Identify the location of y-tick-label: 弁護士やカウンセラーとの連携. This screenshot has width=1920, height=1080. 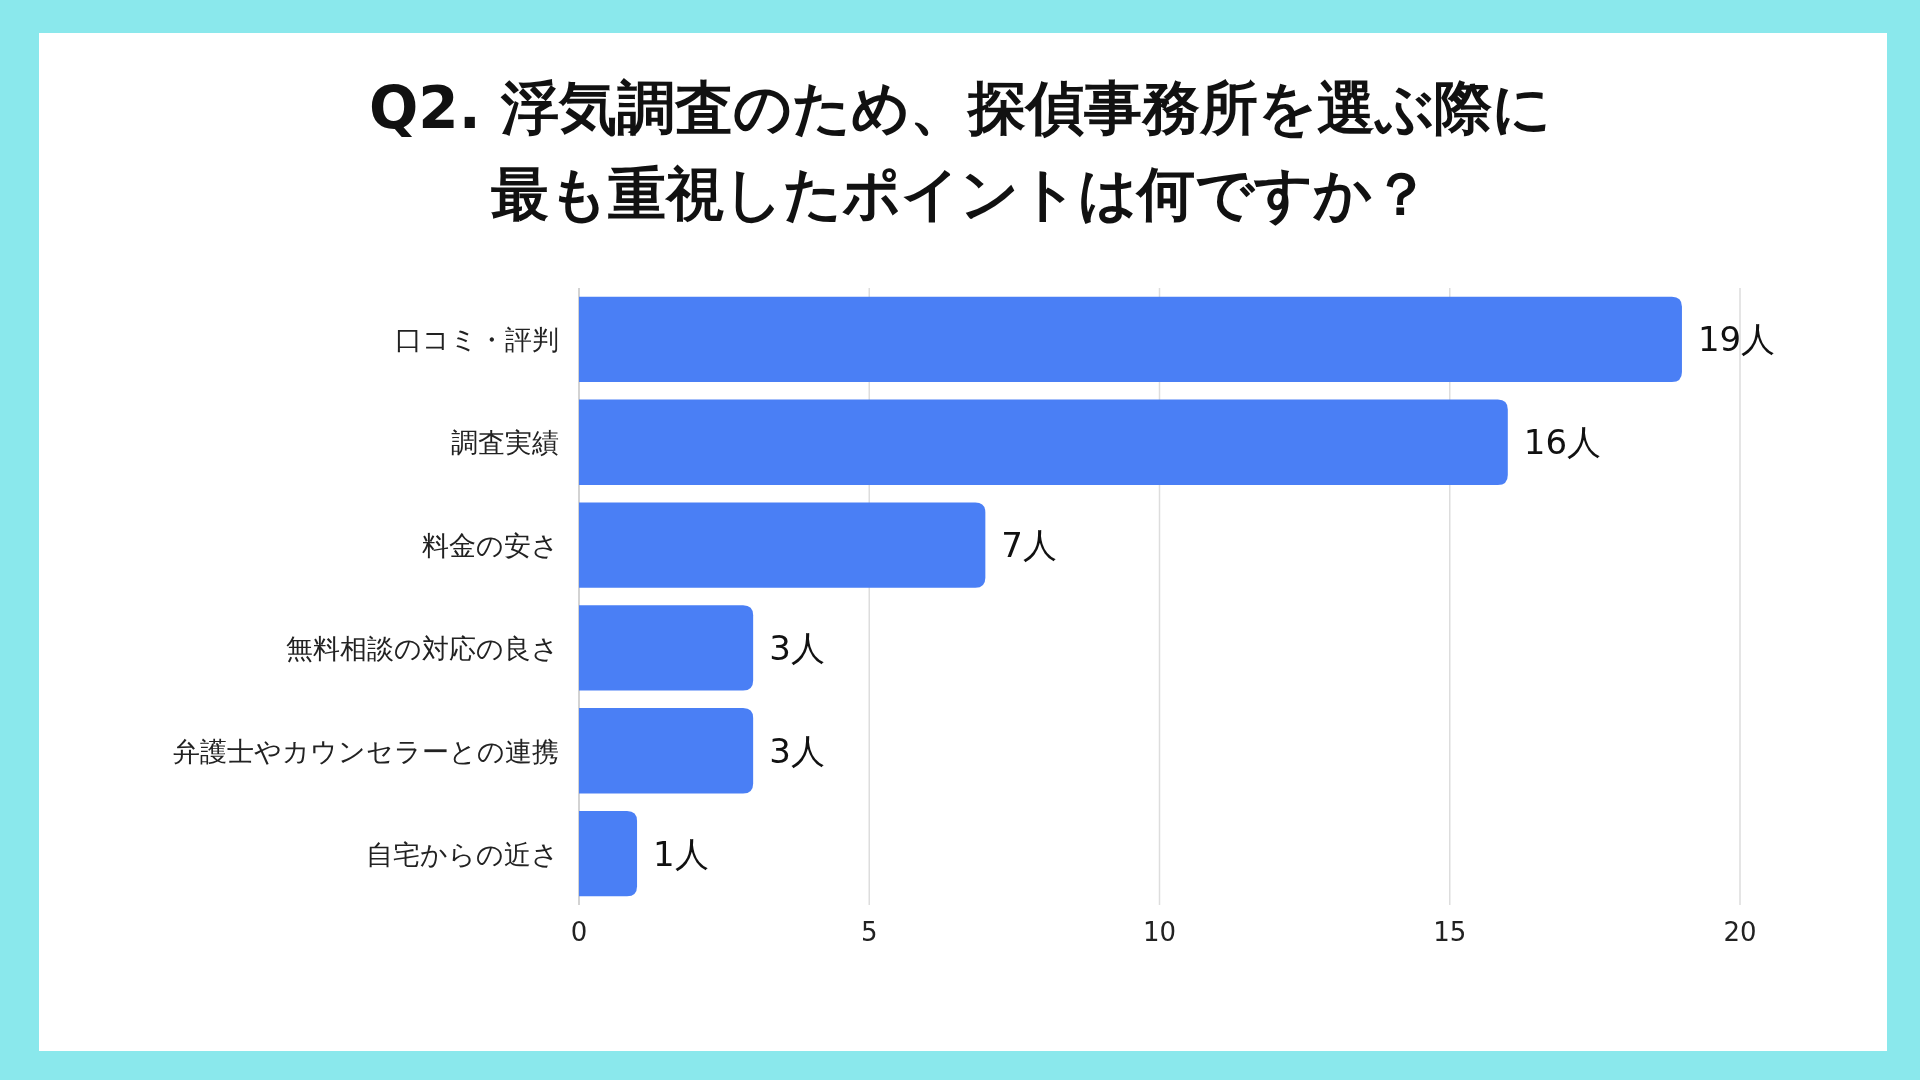
(366, 751).